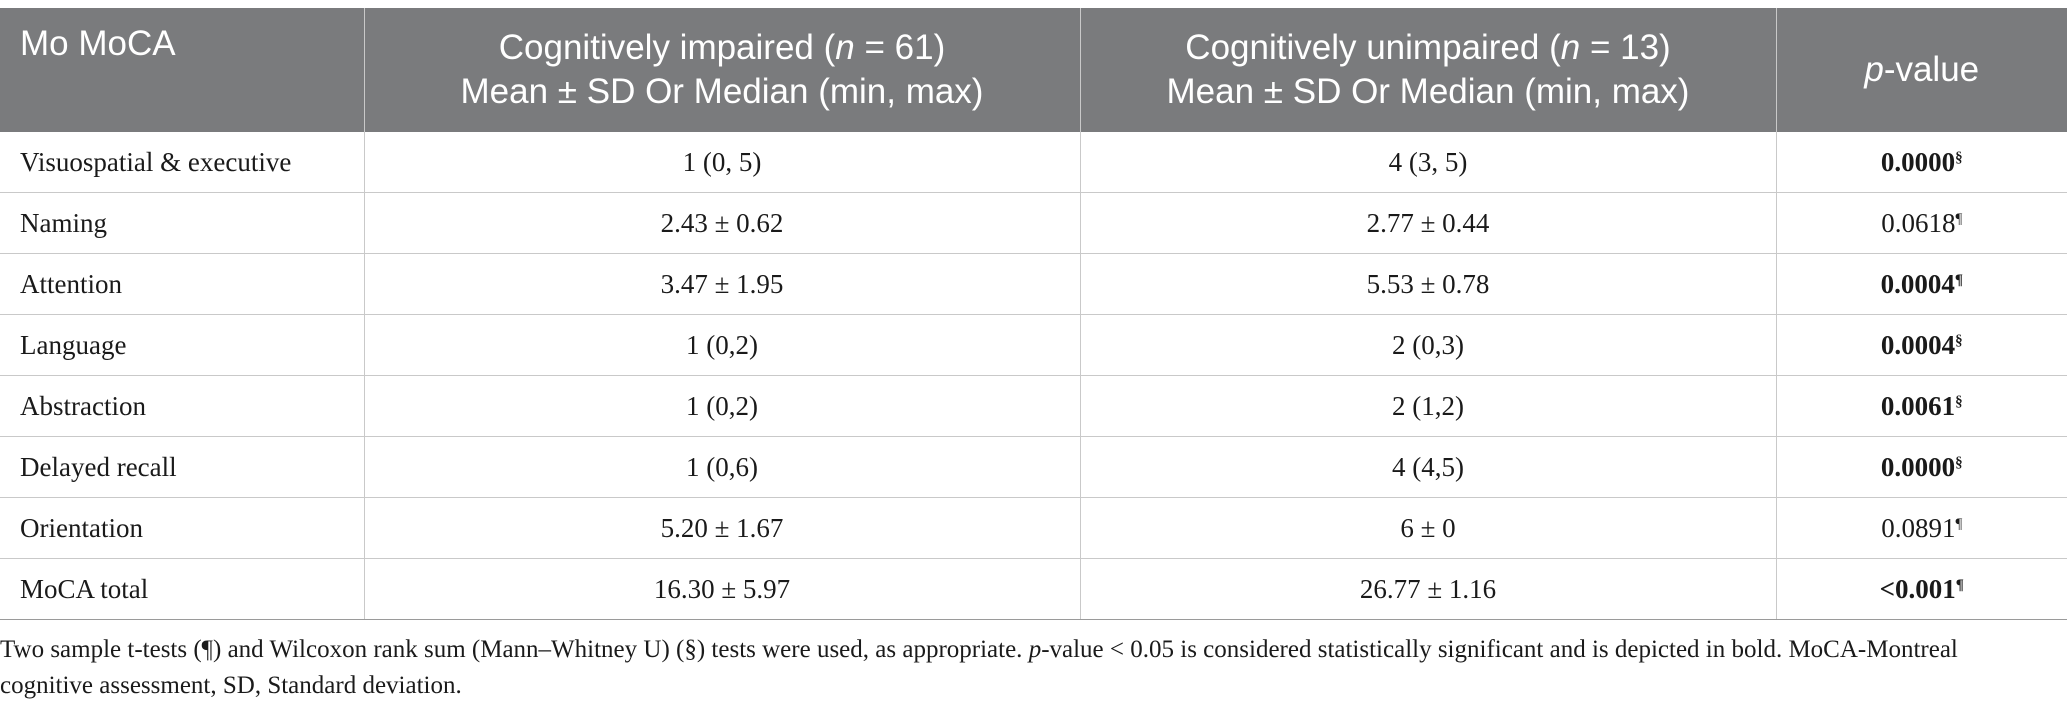 This screenshot has height=704, width=2067. I want to click on impaired-value: 1 (0, 5), so click(722, 162).